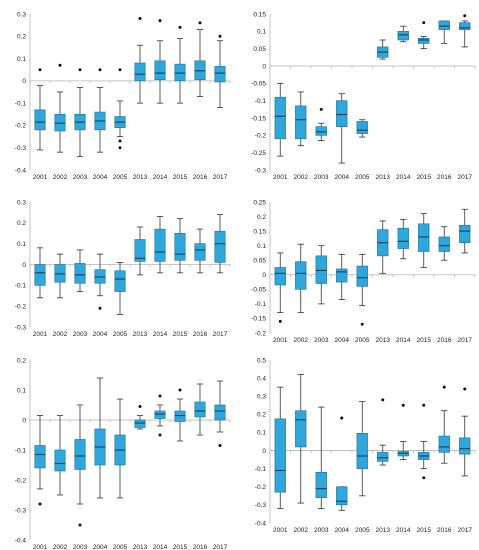  Describe the element at coordinates (258, 153) in the screenshot. I see `y-tick-label: -0.25` at that location.